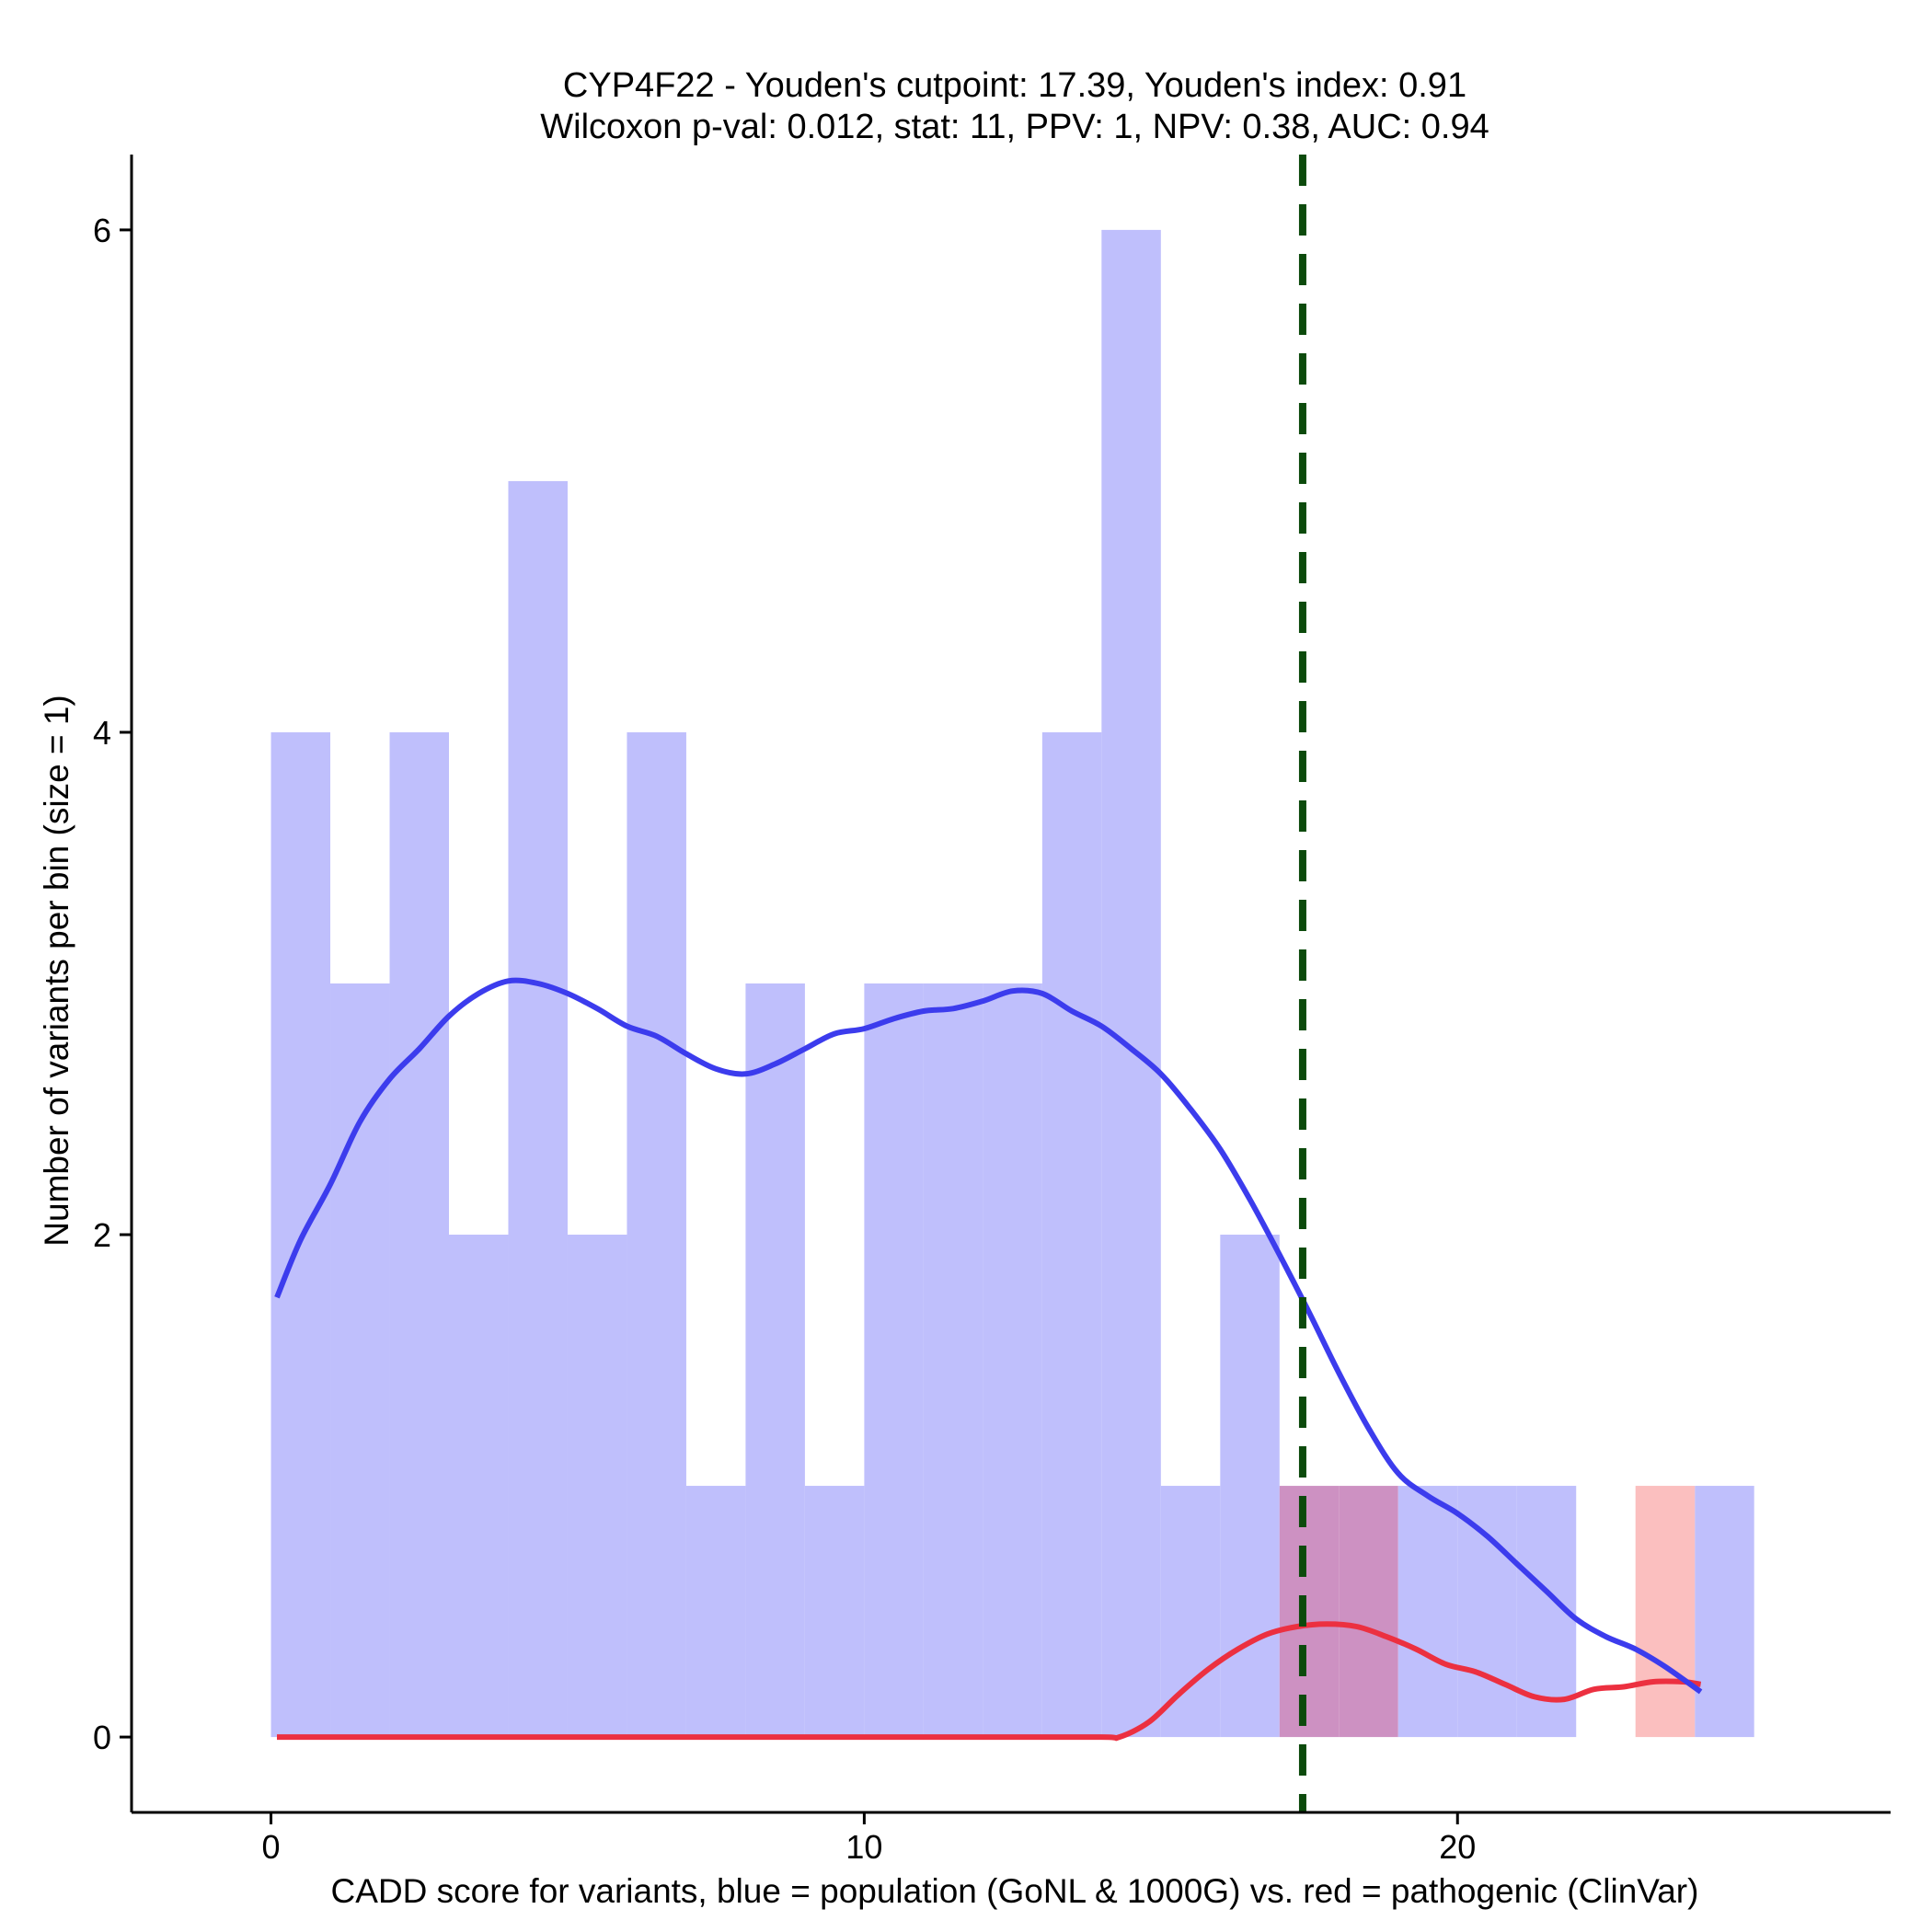  I want to click on y-axis-label: Number of variants per bin (size = 1), so click(56, 970).